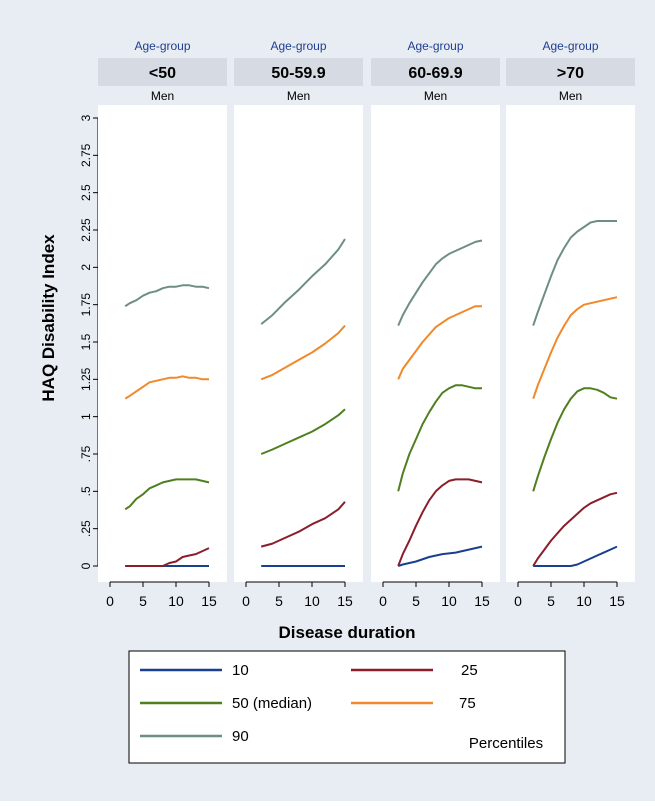 This screenshot has height=806, width=655. I want to click on legend: 10 25 50 (median) 75 90 Percentiles, so click(347, 707).